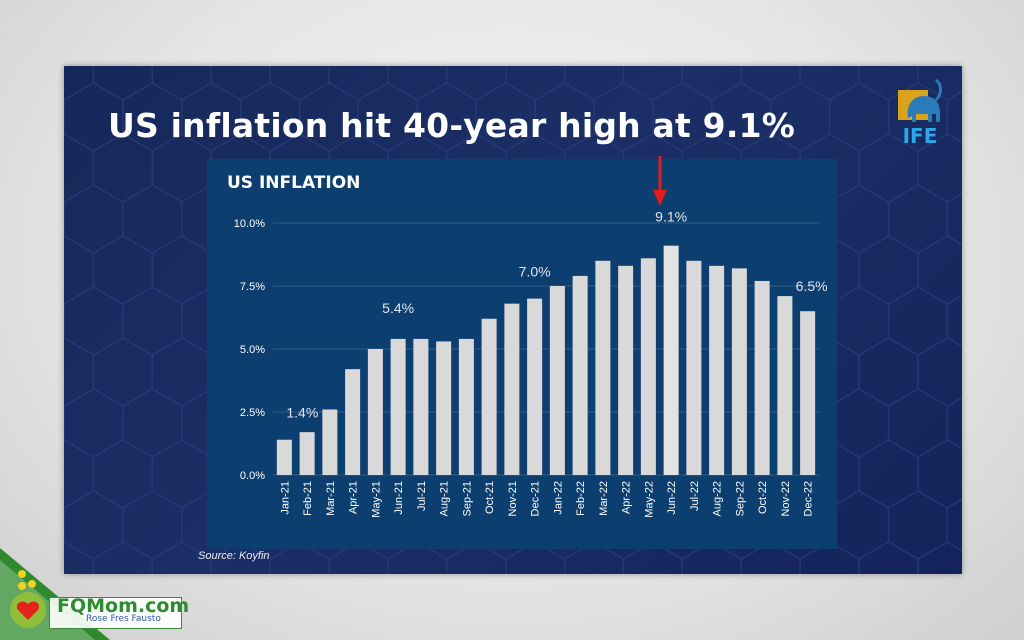 This screenshot has width=1024, height=640. Describe the element at coordinates (252, 413) in the screenshot. I see `y-tick-label: 2.5%` at that location.